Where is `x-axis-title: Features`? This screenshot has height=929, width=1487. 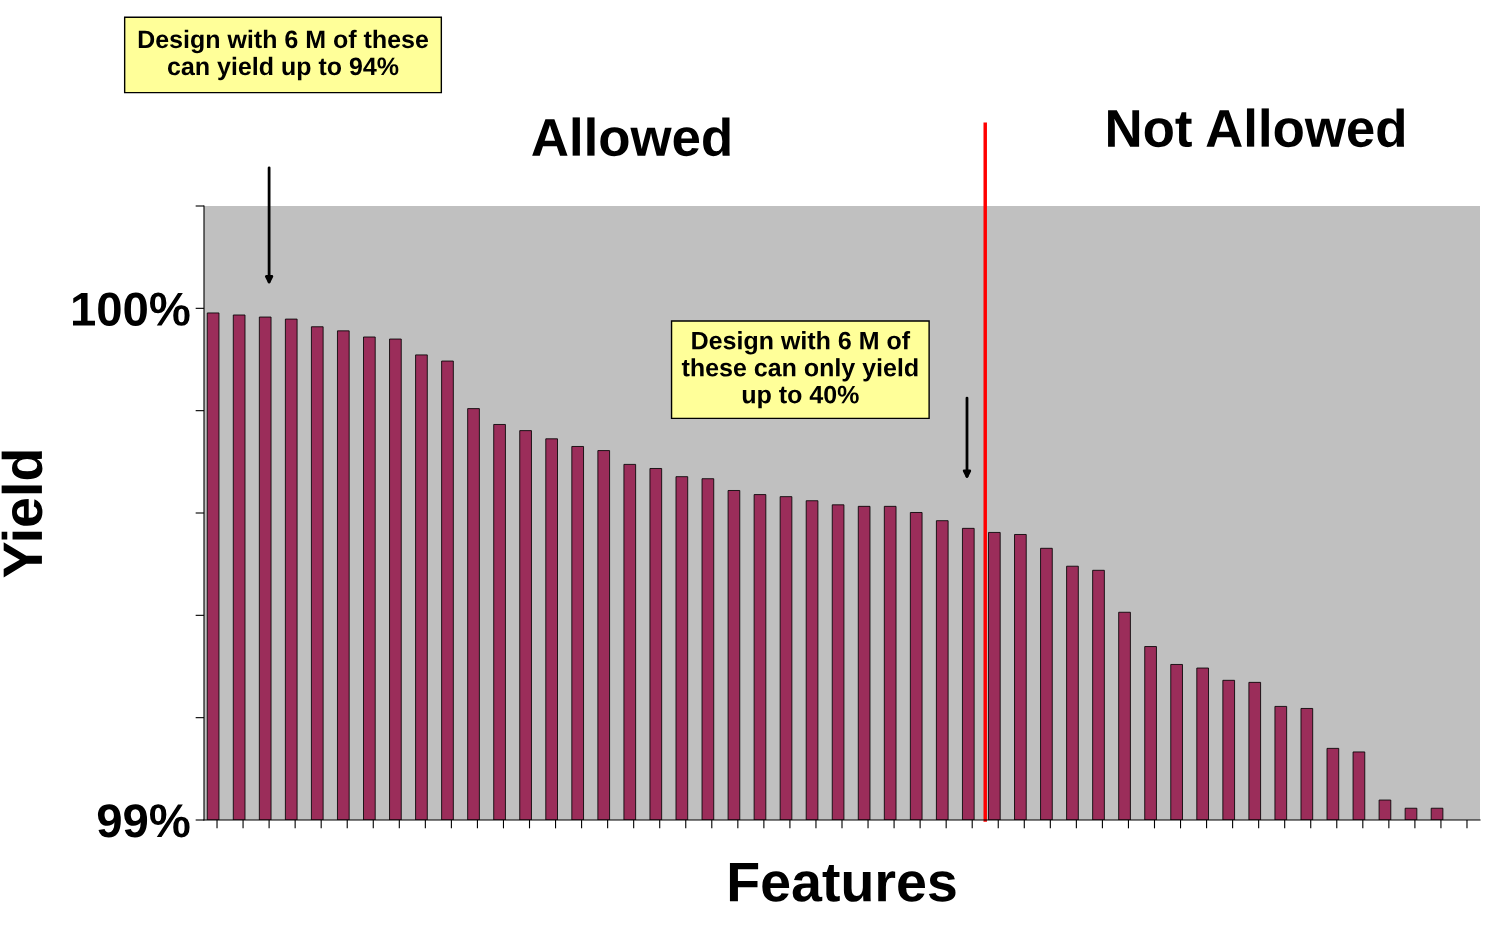
x-axis-title: Features is located at coordinates (842, 882).